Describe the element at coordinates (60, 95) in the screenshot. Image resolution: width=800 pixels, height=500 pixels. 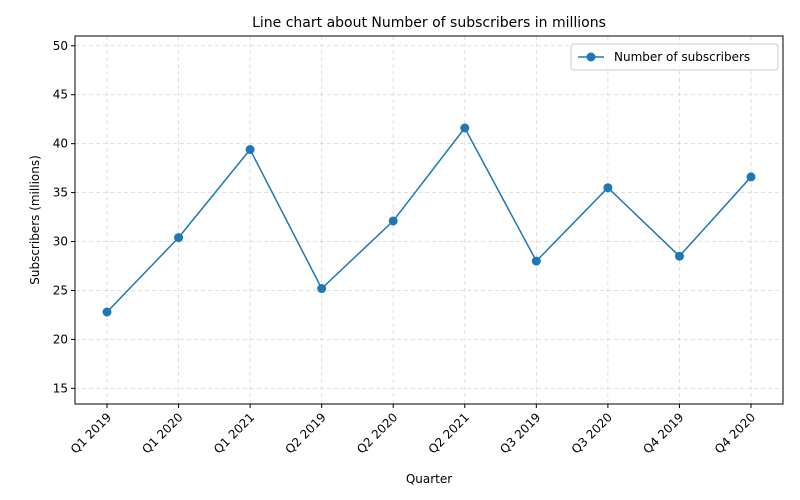
I see `y-tick-label: 45` at that location.